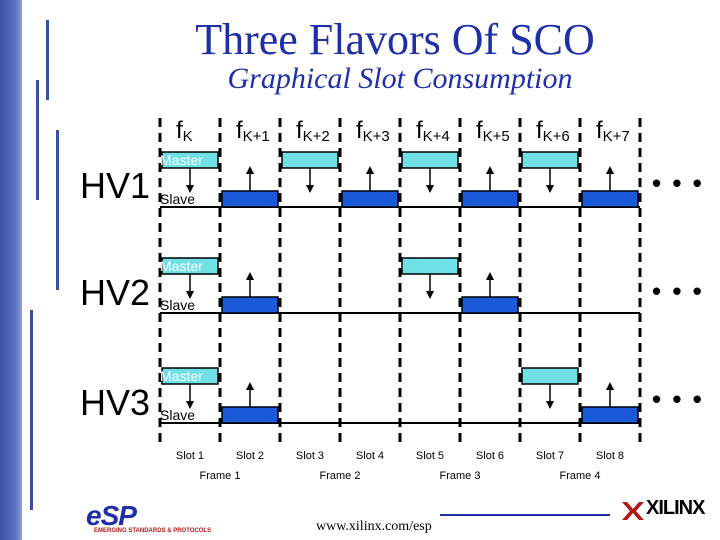 Image resolution: width=720 pixels, height=540 pixels. I want to click on row-label-hv3: HV3, so click(115, 402).